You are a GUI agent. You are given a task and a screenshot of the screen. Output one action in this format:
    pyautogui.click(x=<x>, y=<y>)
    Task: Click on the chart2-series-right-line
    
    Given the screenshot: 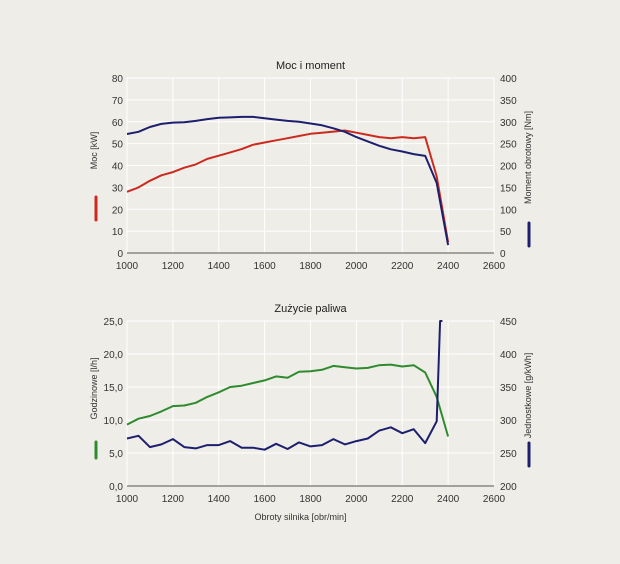 What is the action you would take?
    pyautogui.click(x=284, y=385)
    